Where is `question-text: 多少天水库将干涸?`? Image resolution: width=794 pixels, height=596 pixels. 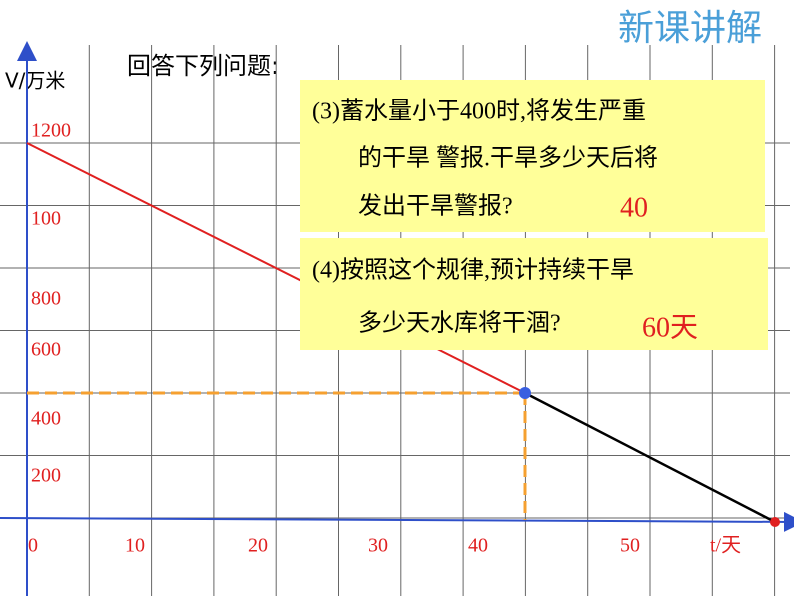
question-text: 多少天水库将干涸? is located at coordinates (459, 323).